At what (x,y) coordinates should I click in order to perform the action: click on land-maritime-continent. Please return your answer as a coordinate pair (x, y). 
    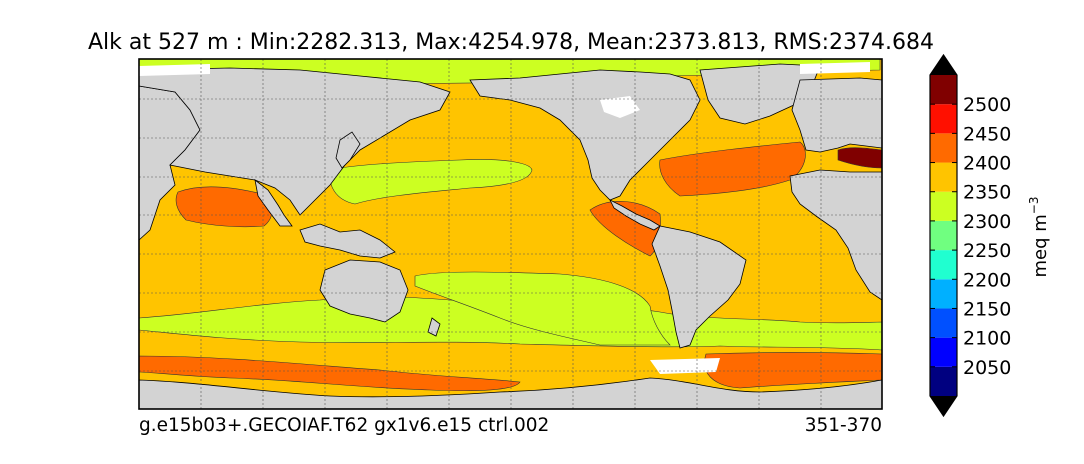
    Looking at the image, I should click on (347, 241).